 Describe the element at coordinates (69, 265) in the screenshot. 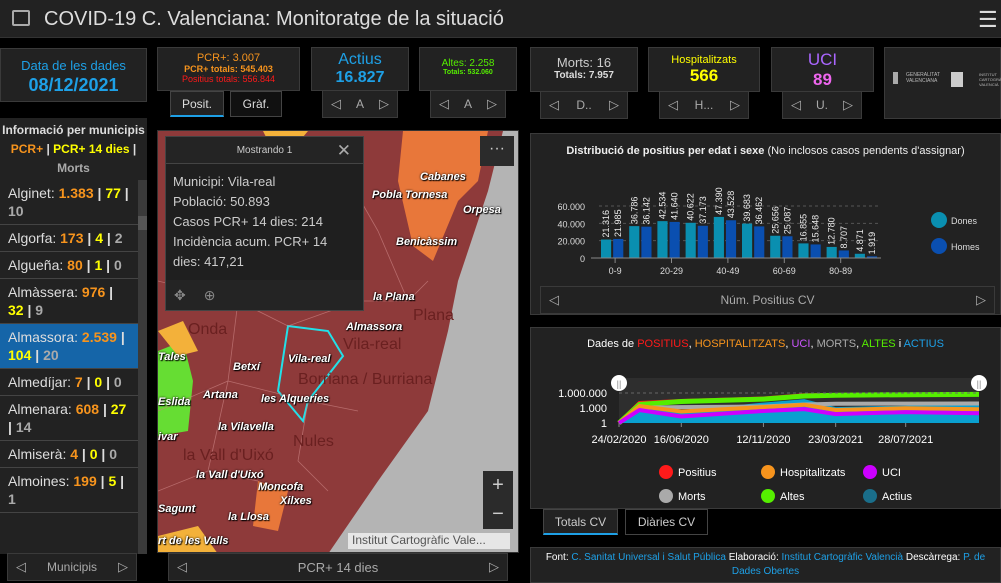

I see `municipi-list-item: Algueña: 80 | 1 | 0` at that location.